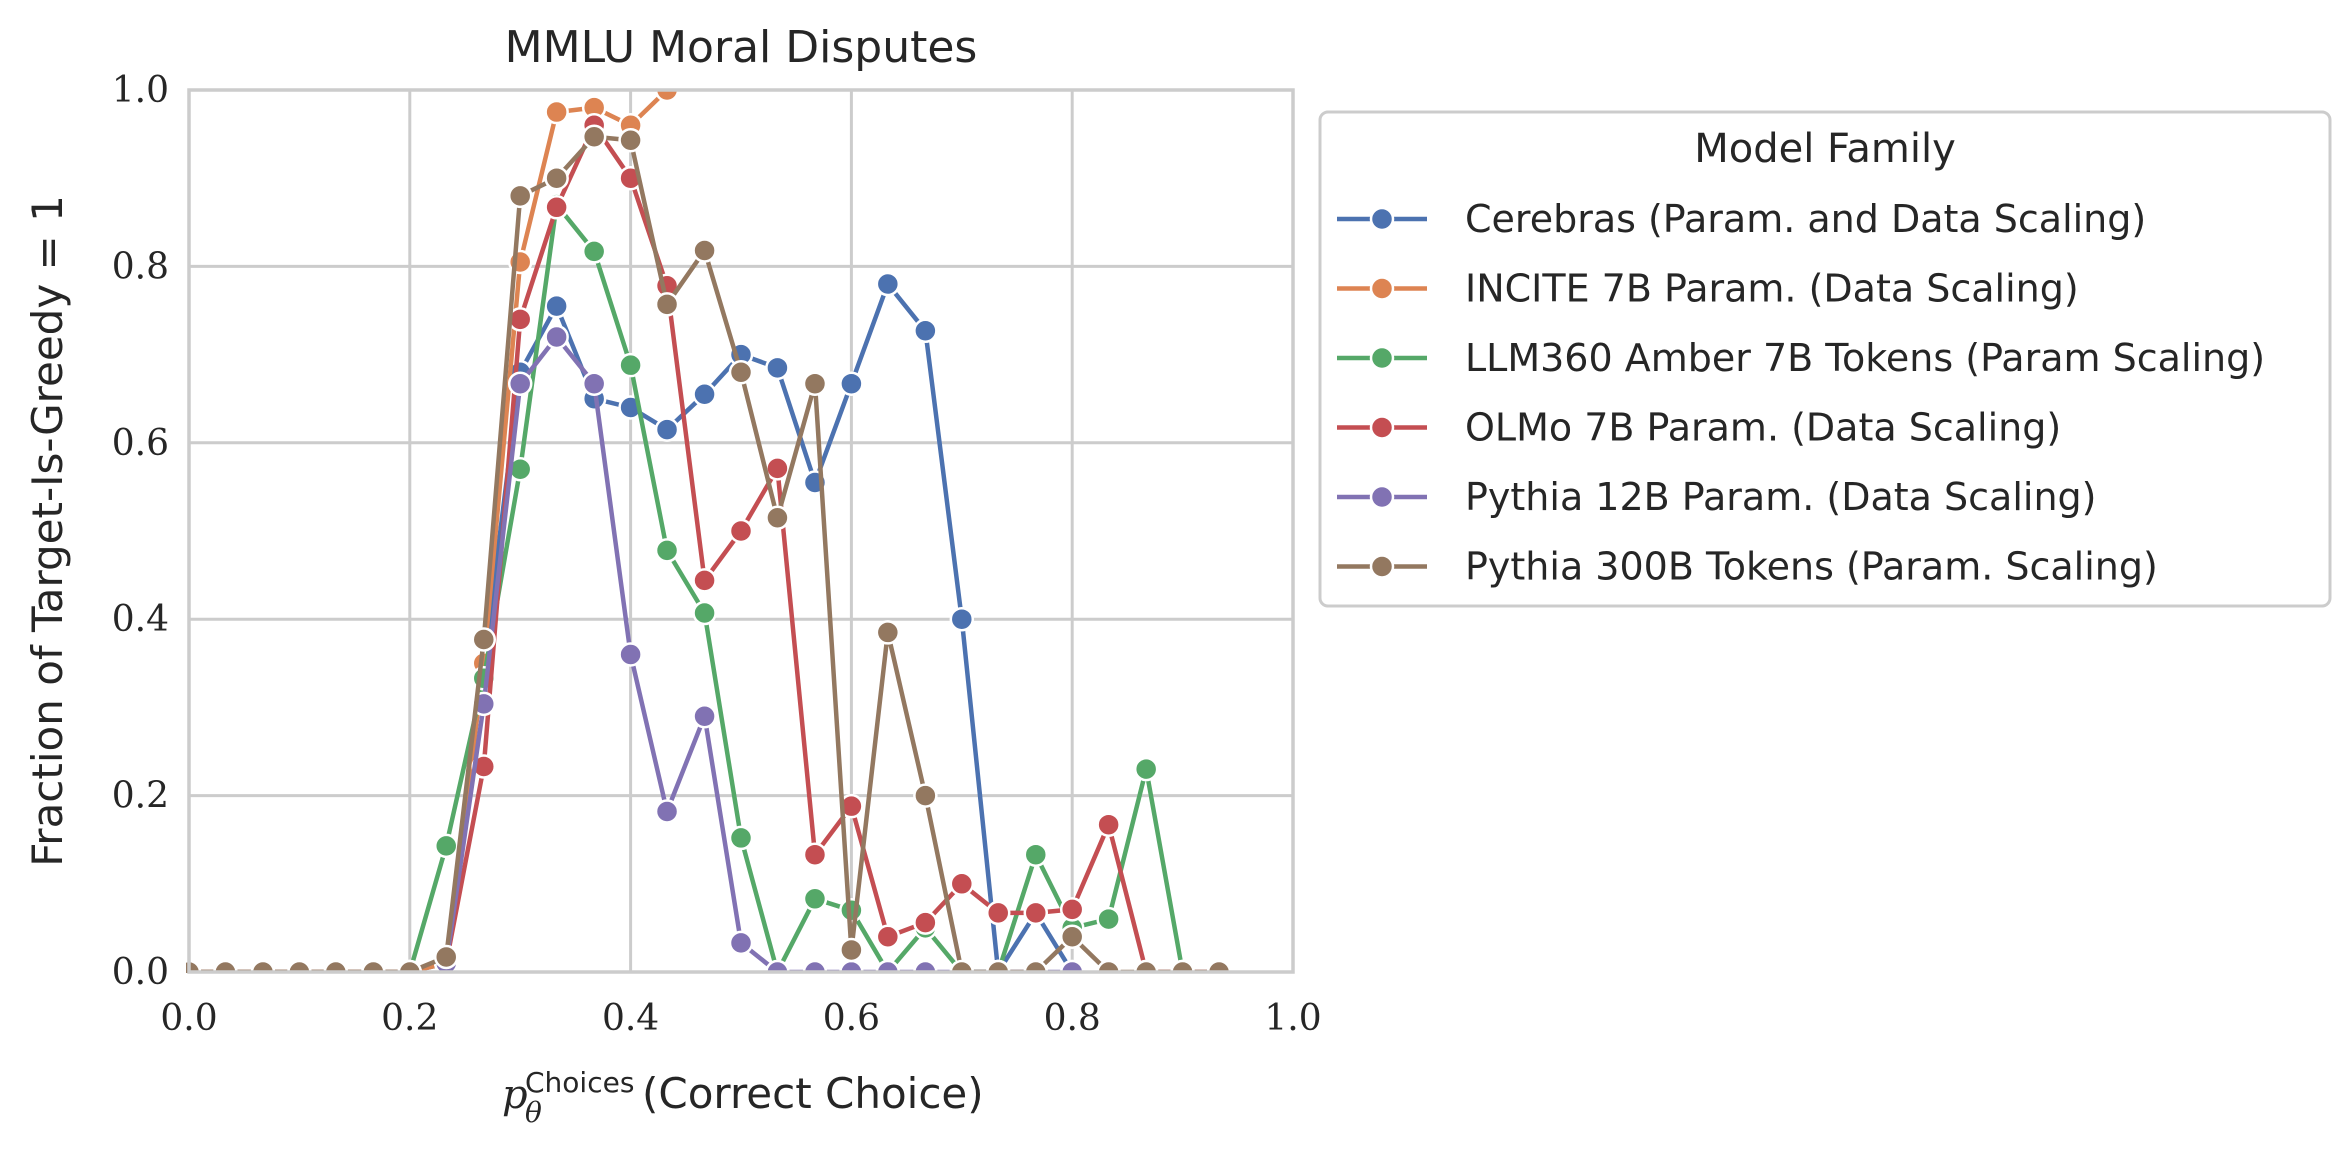  I want to click on x-axis-label-sup: Choices, so click(579, 1082).